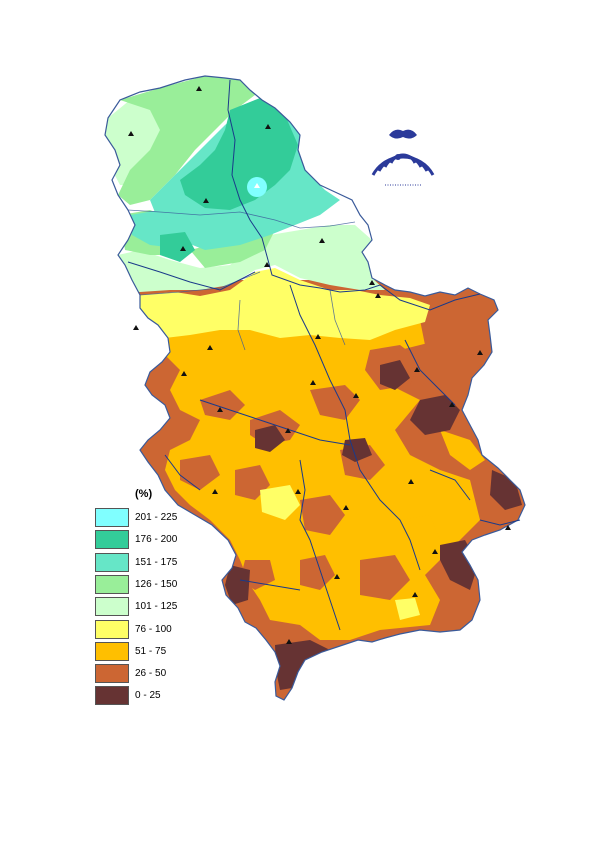 This screenshot has height=842, width=595. I want to click on legend-label: 101 - 125, so click(156, 607).